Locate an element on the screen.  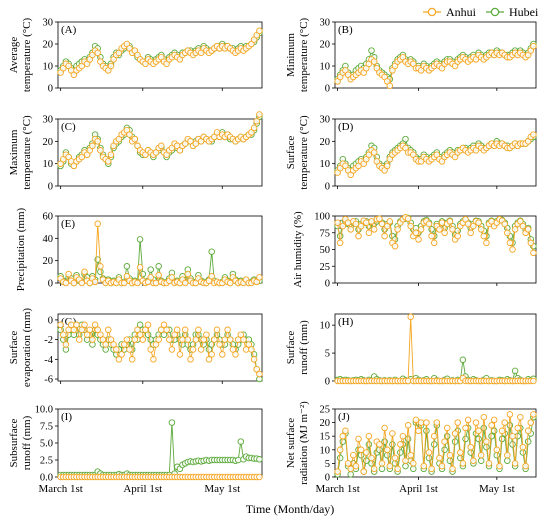
y-tick-label: 0.0 is located at coordinates (46, 478).